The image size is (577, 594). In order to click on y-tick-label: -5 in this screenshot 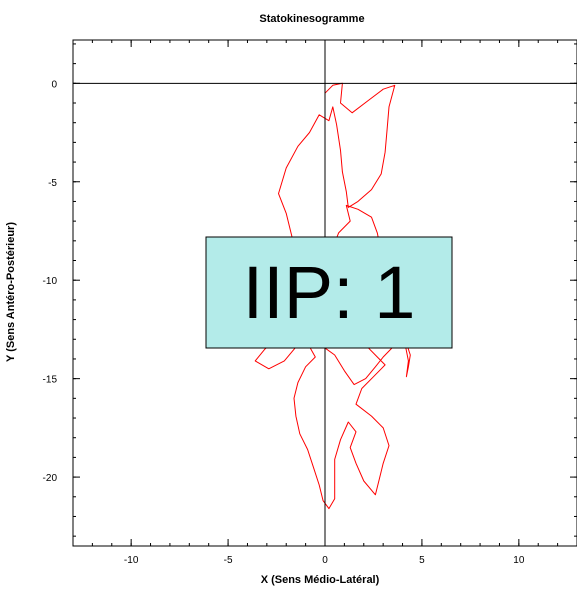, I will do `click(52, 183)`.